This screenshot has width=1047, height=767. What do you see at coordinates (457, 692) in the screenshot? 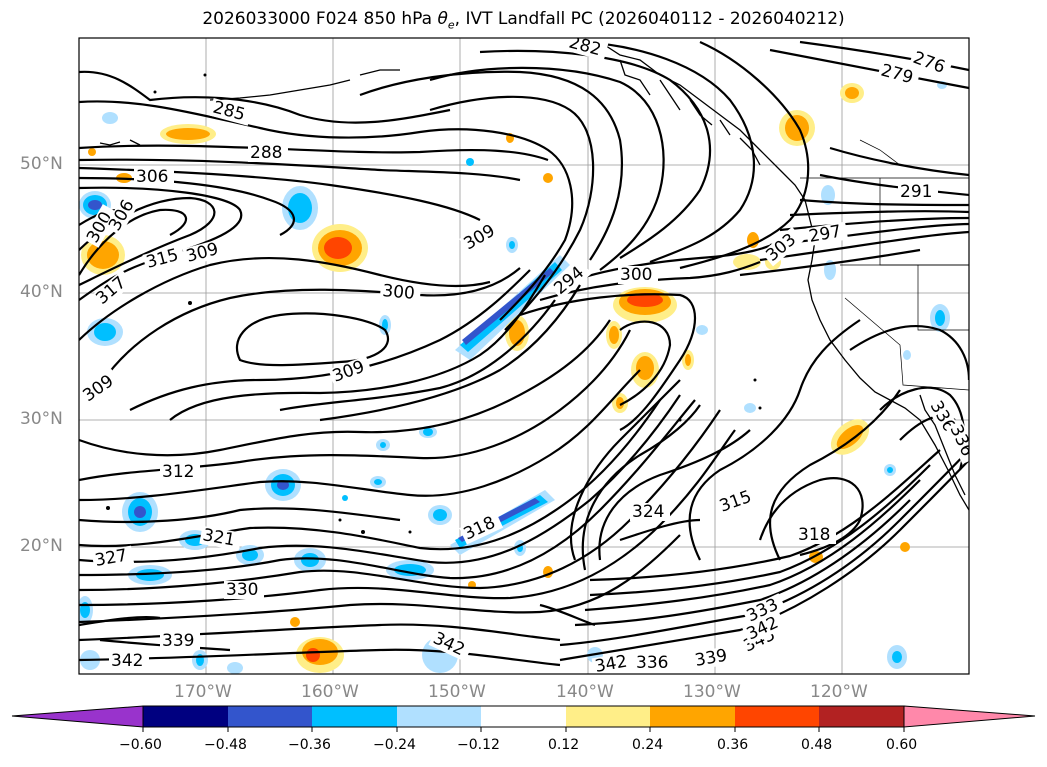
I see `lon-label: 150°W` at bounding box center [457, 692].